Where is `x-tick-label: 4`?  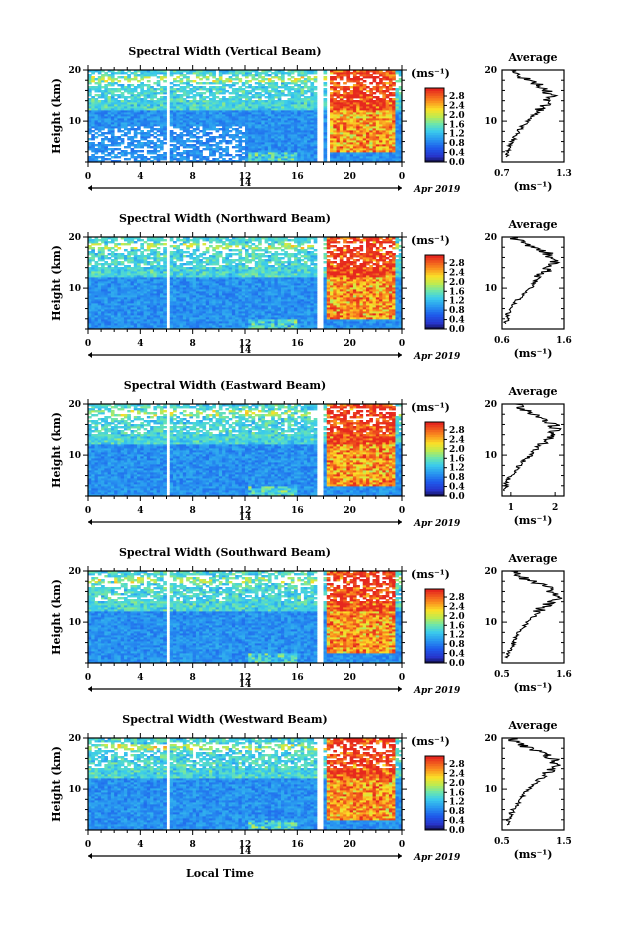 x-tick-label: 4 is located at coordinates (140, 344).